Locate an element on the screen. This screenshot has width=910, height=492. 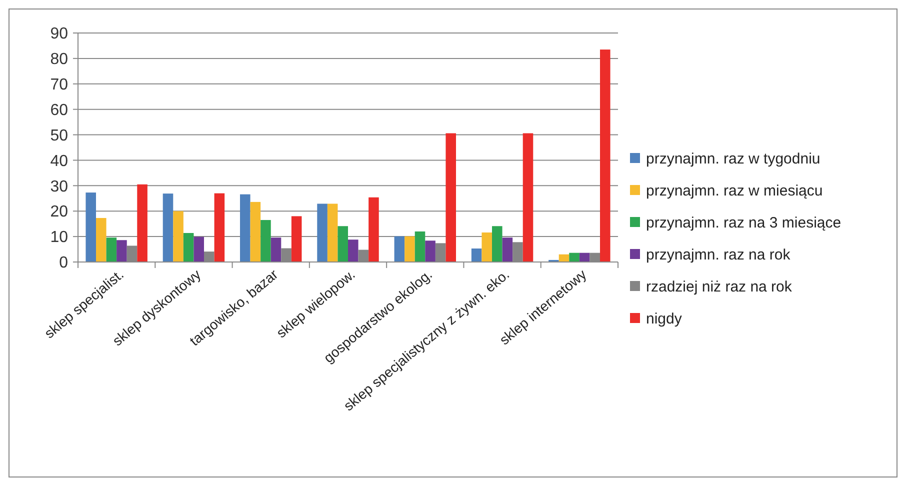
y-tick-label: 0 is located at coordinates (63, 263).